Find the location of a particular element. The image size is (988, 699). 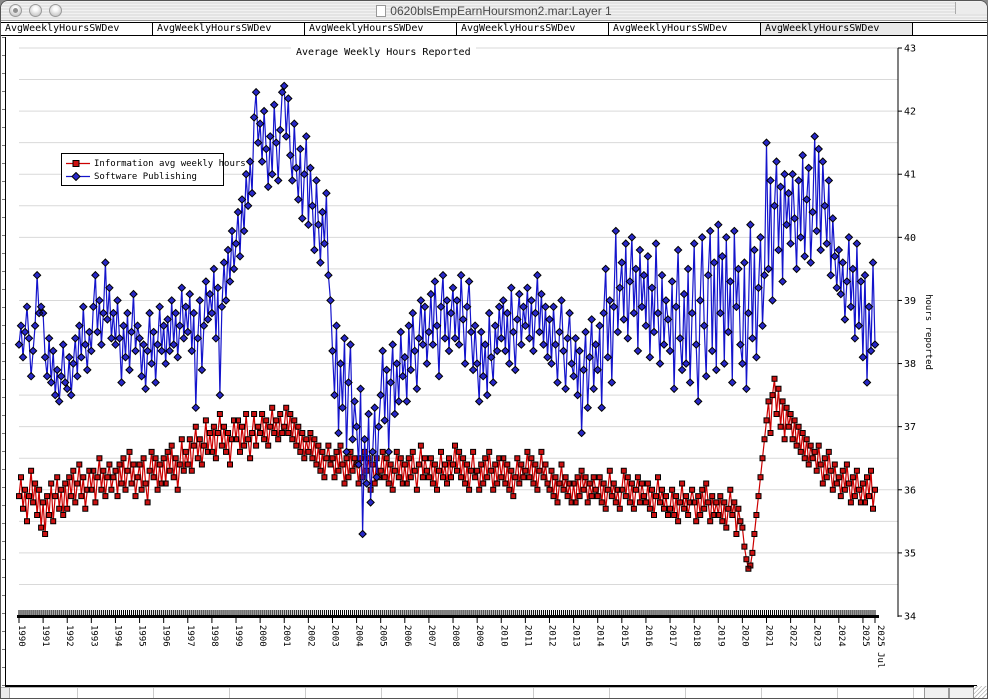

svg-text: 2017 is located at coordinates (672, 636).